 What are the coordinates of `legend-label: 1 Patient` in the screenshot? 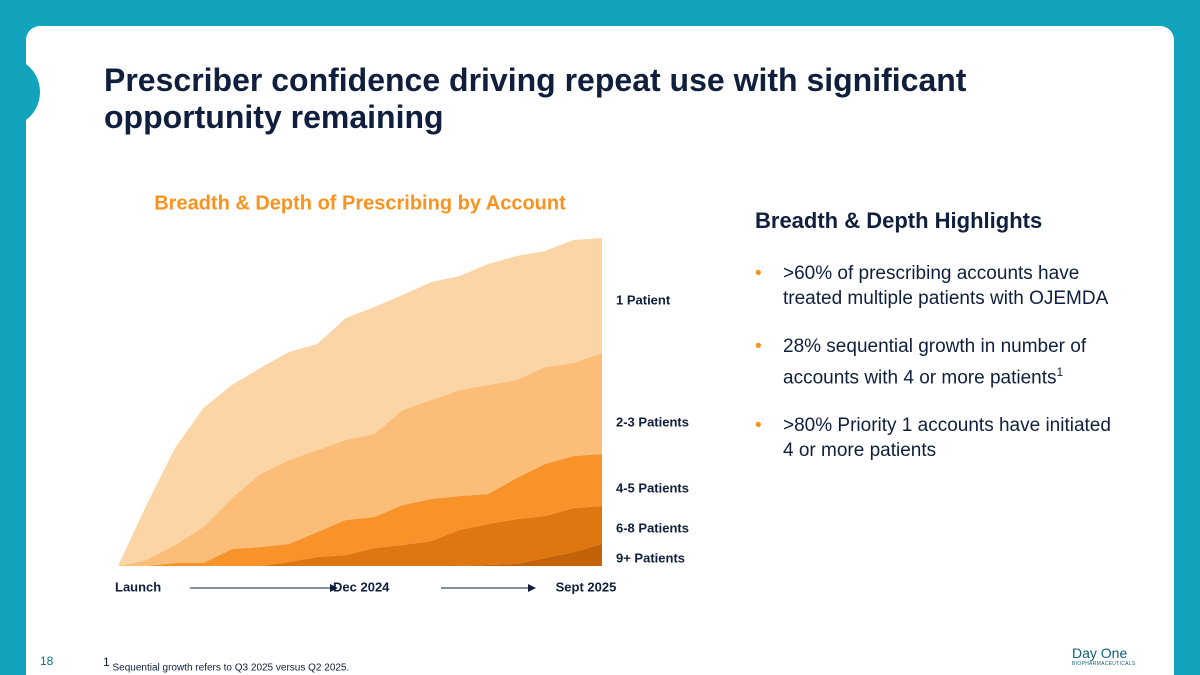 It's located at (643, 299).